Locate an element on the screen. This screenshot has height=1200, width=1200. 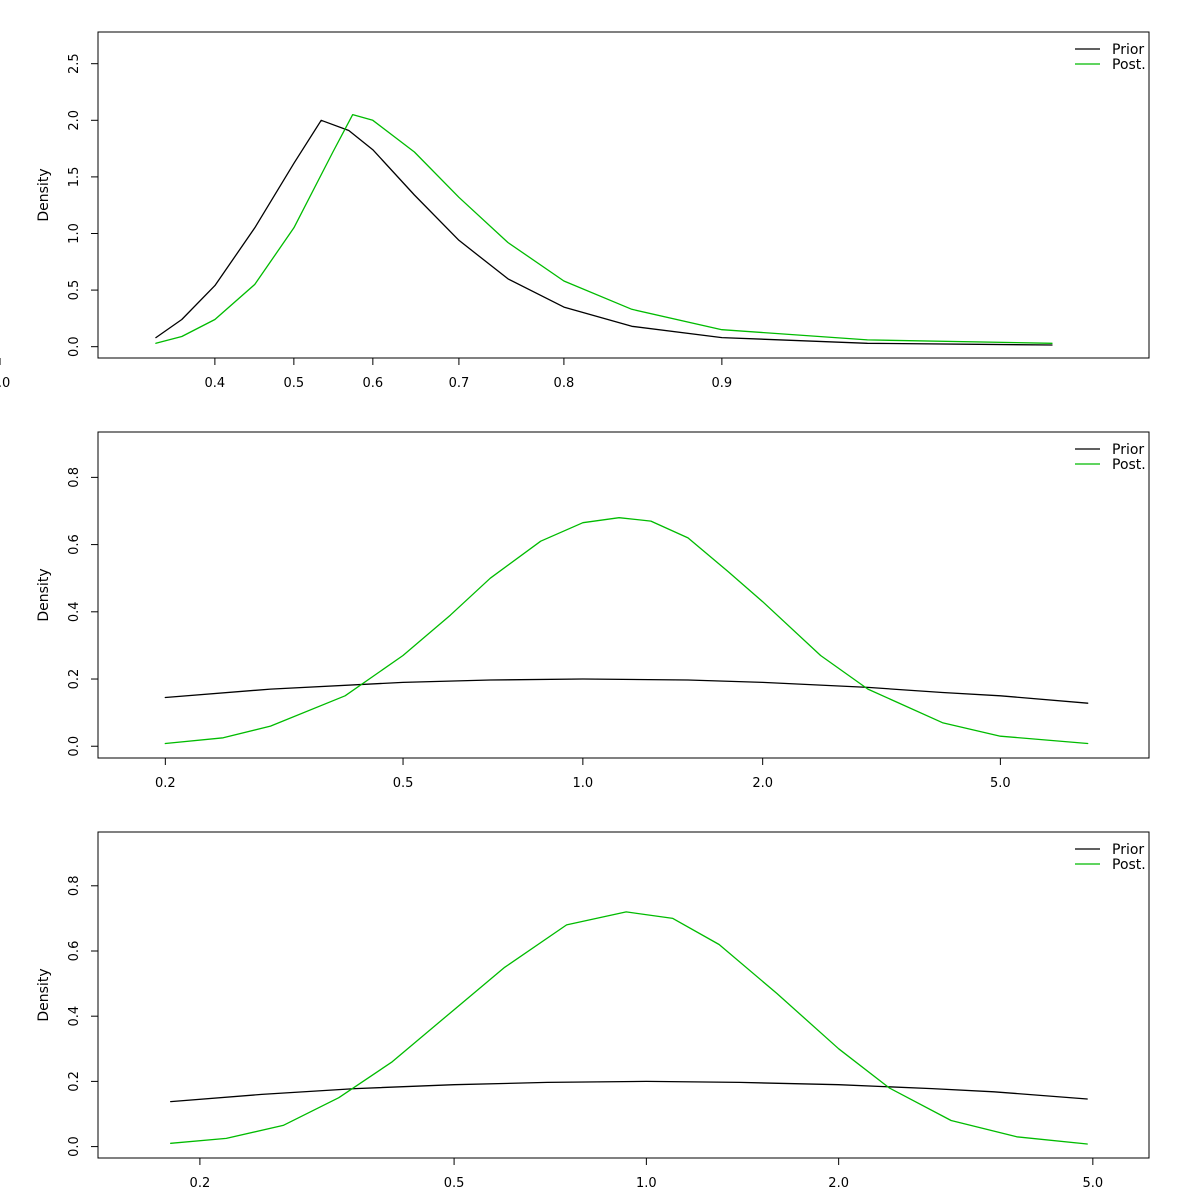
x-tick-label: 0.4 is located at coordinates (215, 383).